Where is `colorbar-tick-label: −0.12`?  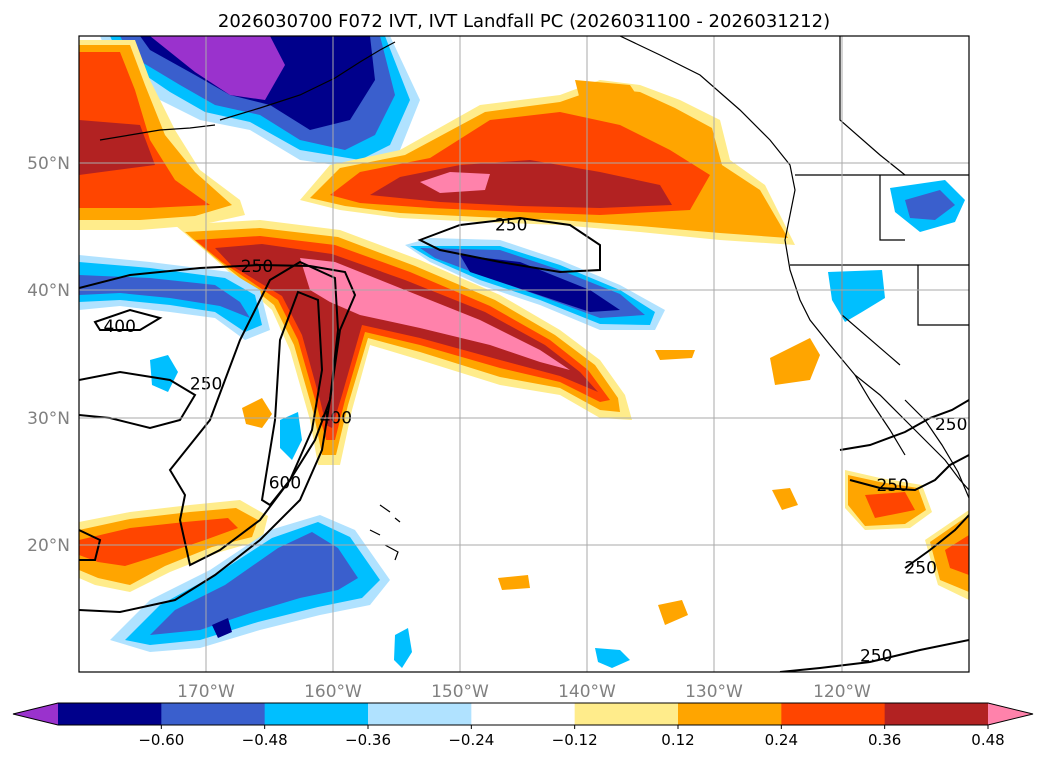 colorbar-tick-label: −0.12 is located at coordinates (575, 740).